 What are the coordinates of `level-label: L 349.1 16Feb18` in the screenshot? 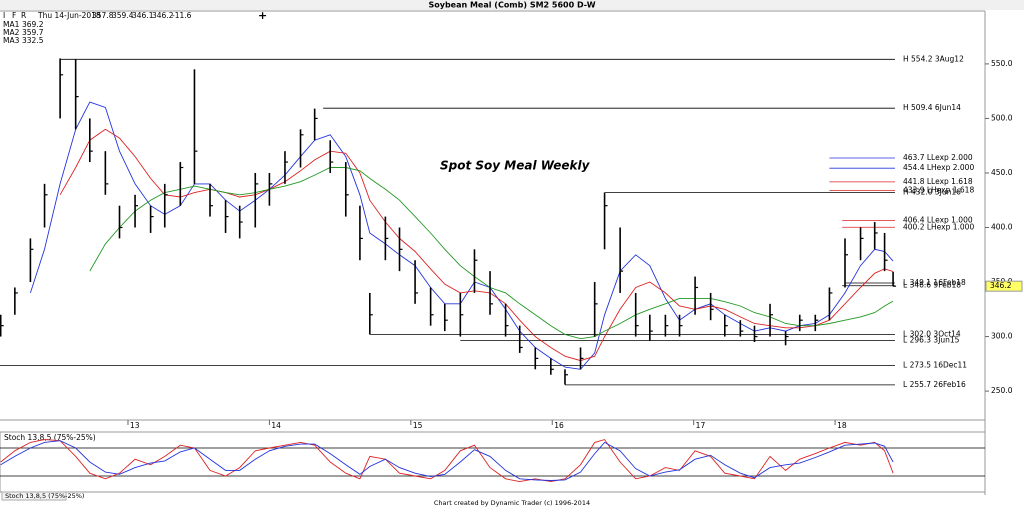 It's located at (934, 282).